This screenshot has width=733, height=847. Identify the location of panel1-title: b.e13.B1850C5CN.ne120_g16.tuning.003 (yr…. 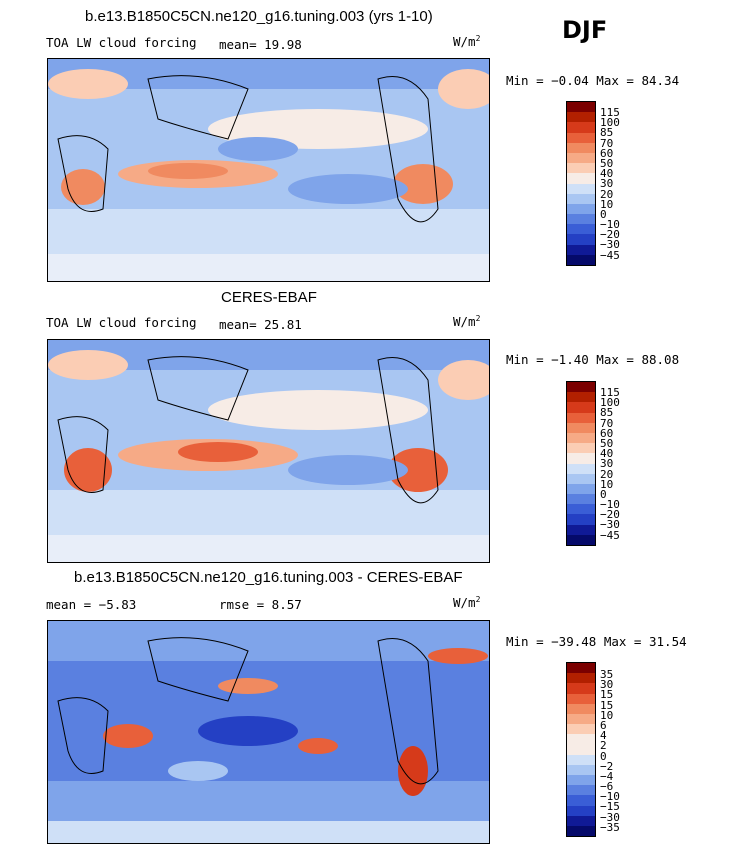
(259, 16).